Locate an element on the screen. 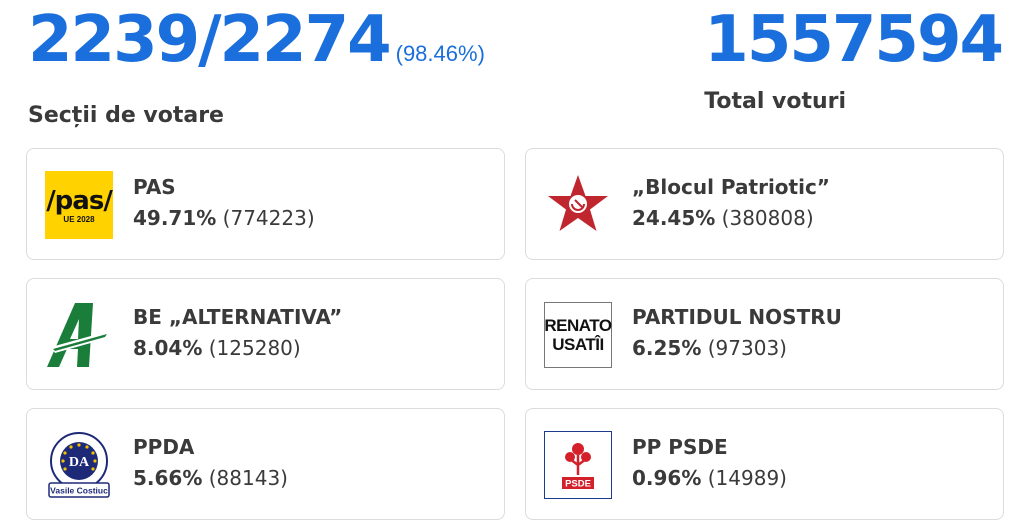  ppda-seal-icon: DA Vasile Costiuc is located at coordinates (79, 465).